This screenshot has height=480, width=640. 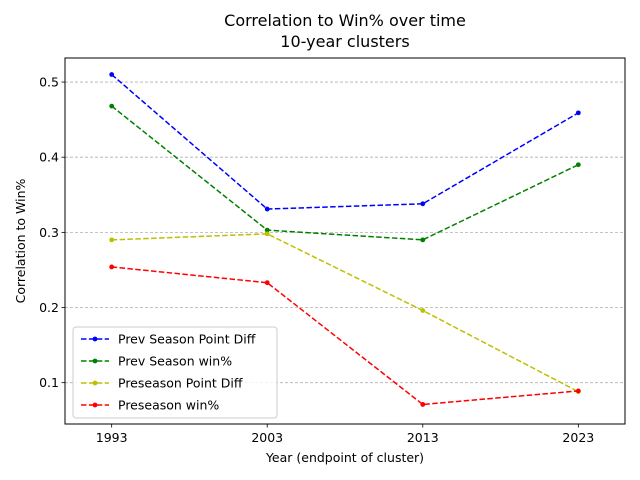 I want to click on y-tick-label: 0.4, so click(x=49, y=157).